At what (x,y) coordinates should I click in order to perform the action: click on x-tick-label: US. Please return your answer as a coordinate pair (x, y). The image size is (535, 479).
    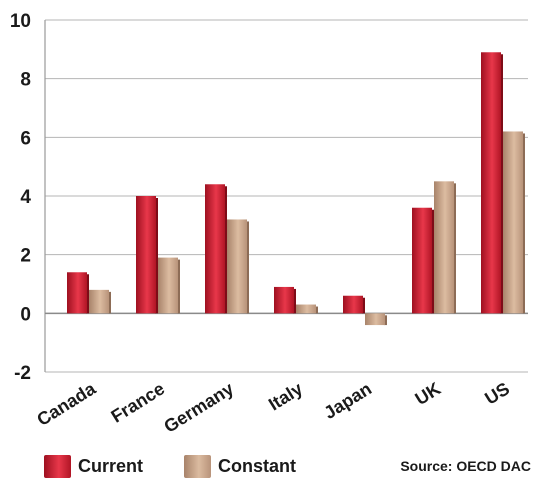
    Looking at the image, I should click on (497, 393).